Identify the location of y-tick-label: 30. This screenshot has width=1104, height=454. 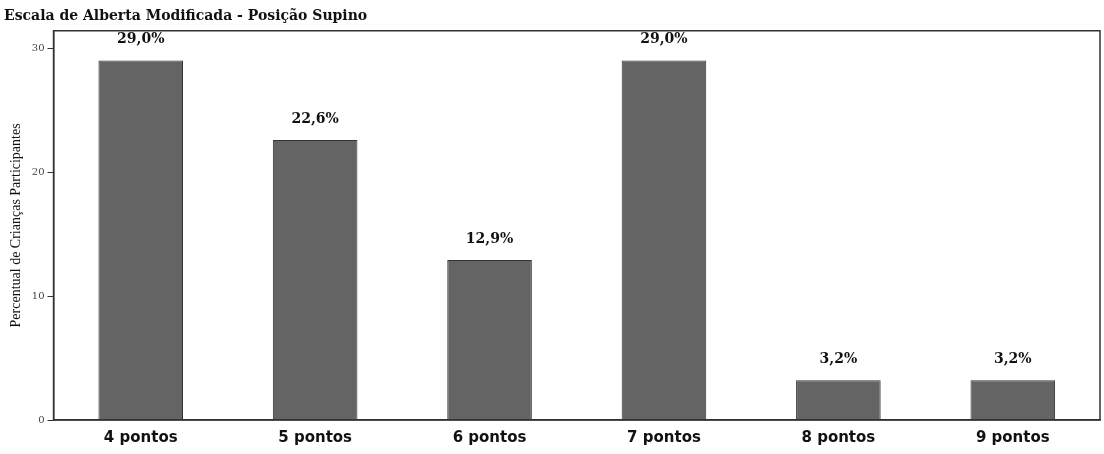
(38, 47).